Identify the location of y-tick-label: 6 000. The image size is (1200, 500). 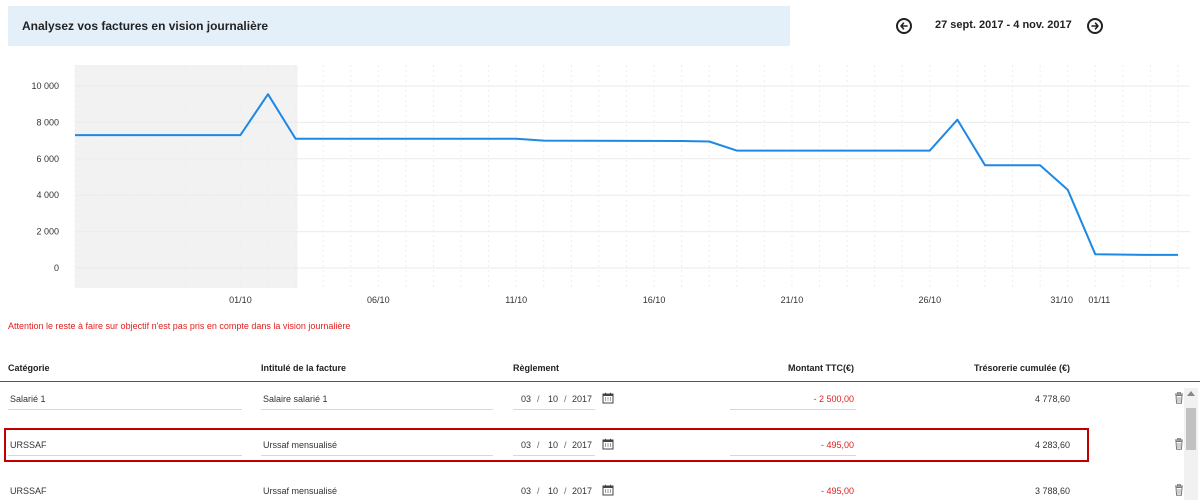
(47, 159).